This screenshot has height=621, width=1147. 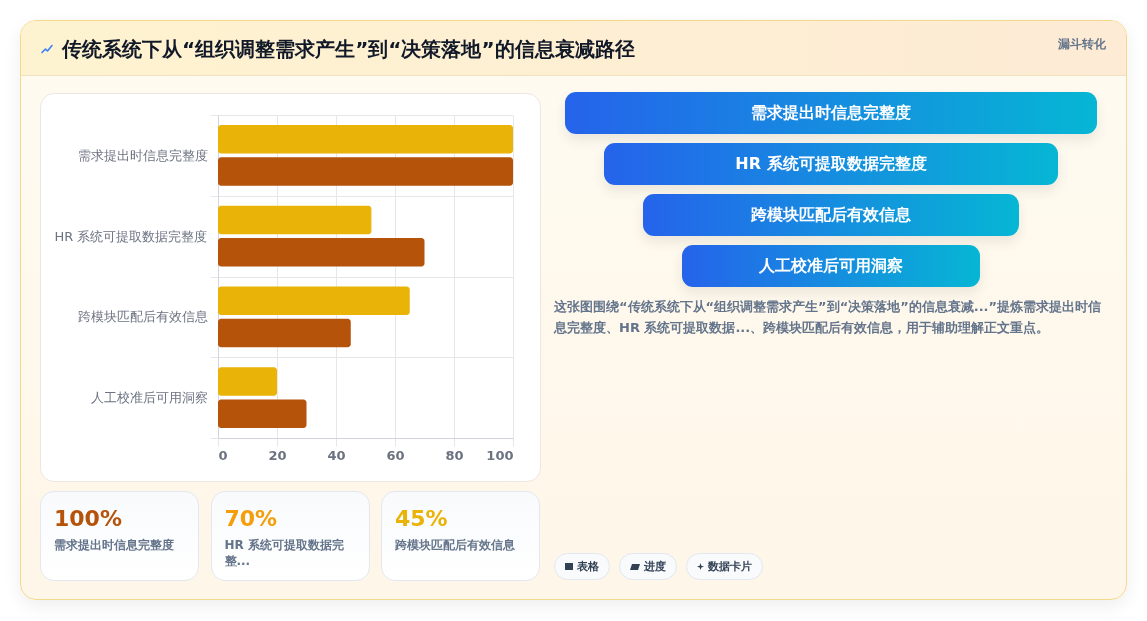 What do you see at coordinates (421, 518) in the screenshot?
I see `text: 45%` at bounding box center [421, 518].